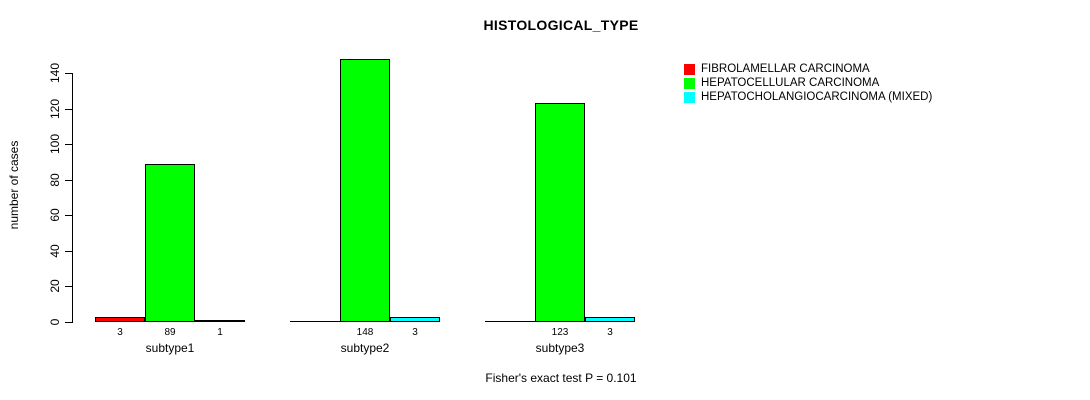 Image resolution: width=1090 pixels, height=400 pixels. I want to click on y-tick-label: 100, so click(55, 144).